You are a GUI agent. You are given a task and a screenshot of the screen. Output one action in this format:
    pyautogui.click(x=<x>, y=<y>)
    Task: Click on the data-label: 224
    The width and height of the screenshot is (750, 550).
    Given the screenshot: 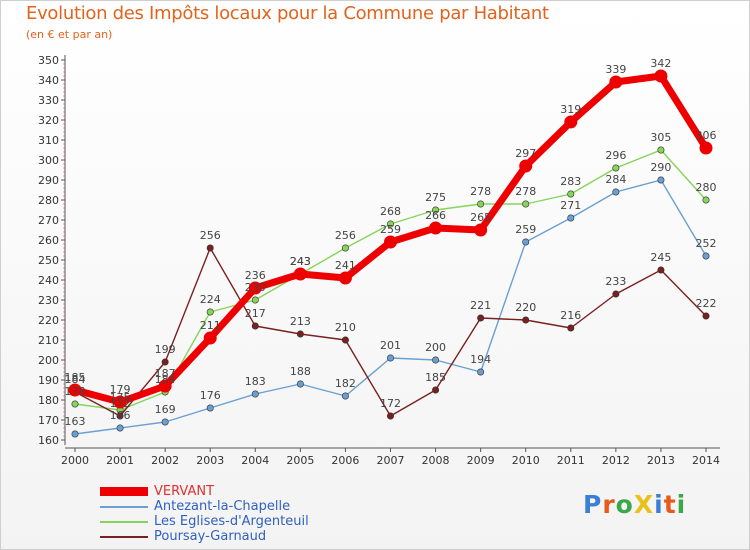 What is the action you would take?
    pyautogui.click(x=210, y=299)
    